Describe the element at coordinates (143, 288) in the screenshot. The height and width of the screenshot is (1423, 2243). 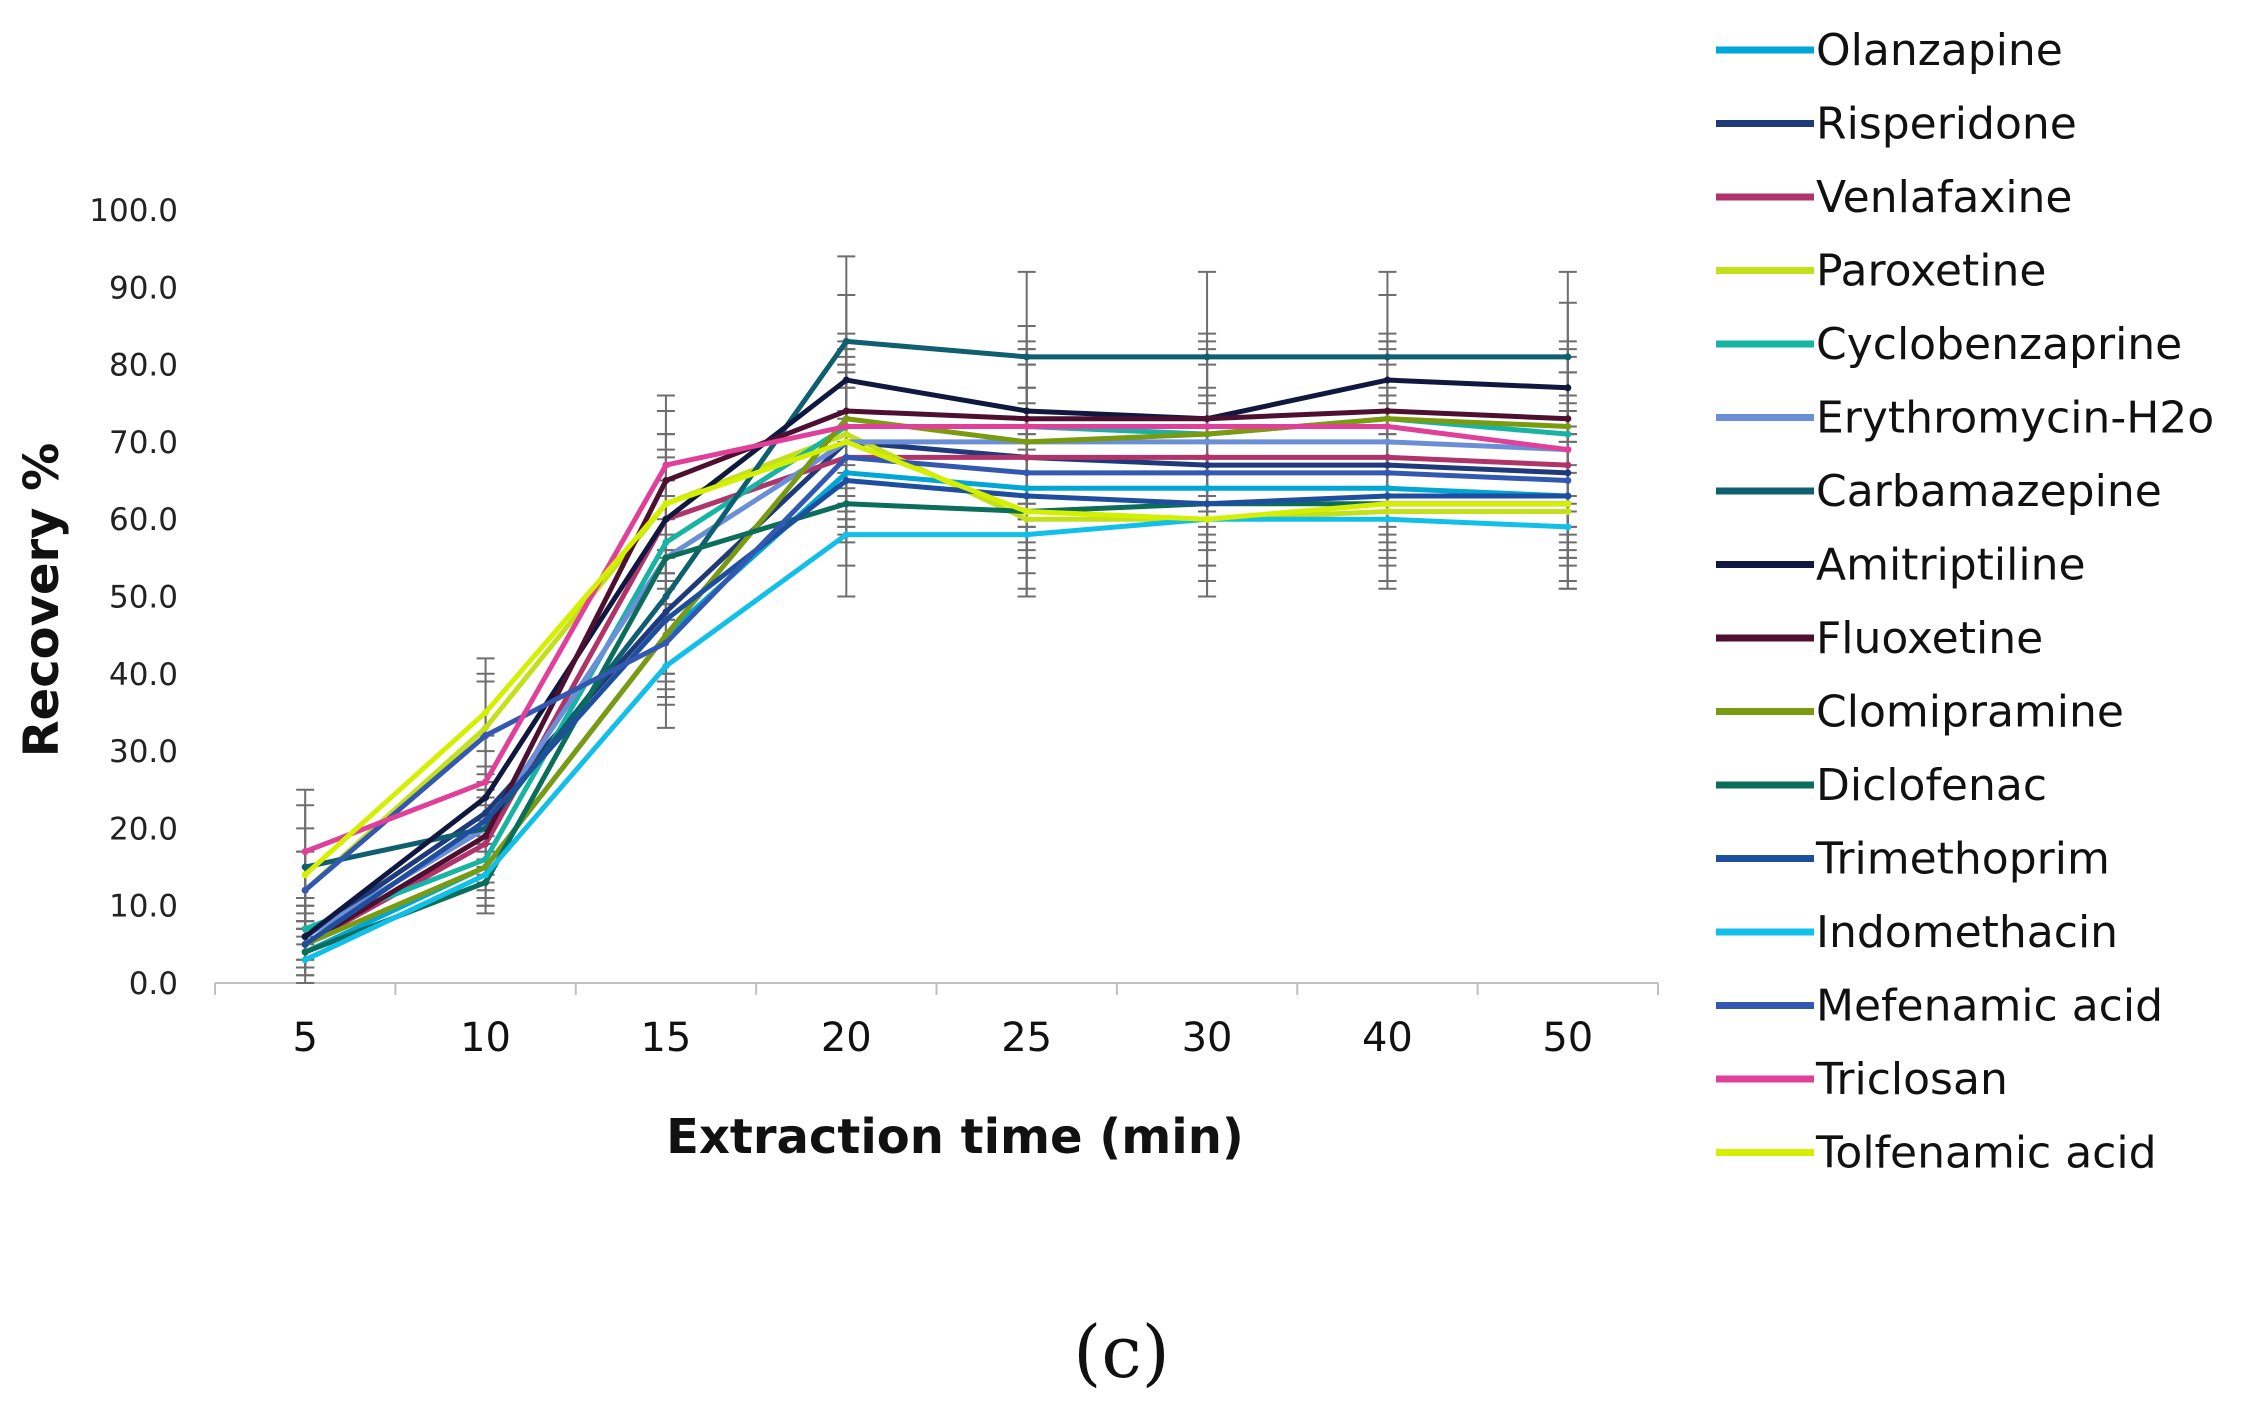
I see `y-tick-label: 90.0` at that location.